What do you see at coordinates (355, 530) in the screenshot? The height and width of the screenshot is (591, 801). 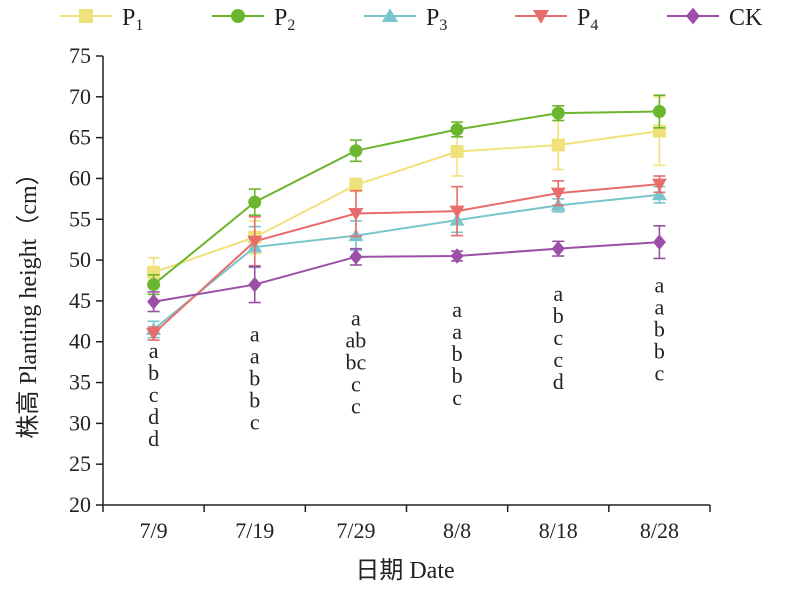 I see `x-tick-label: 7/29` at bounding box center [355, 530].